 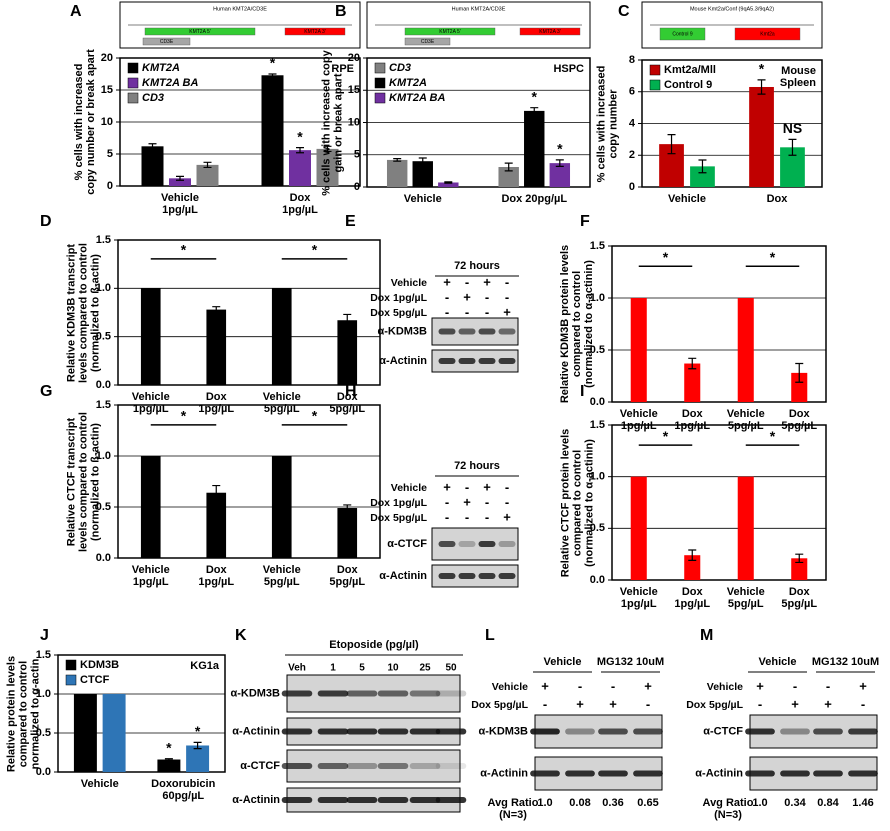 I want to click on y-tick-label: 6, so click(x=632, y=92).